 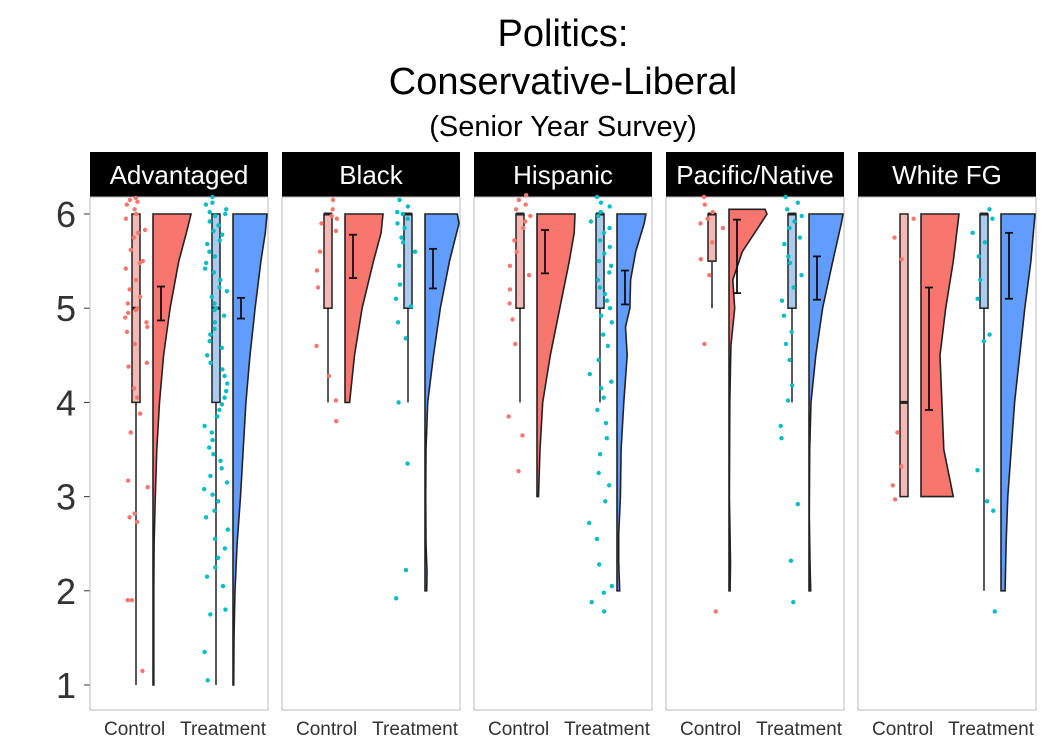 What do you see at coordinates (66, 308) in the screenshot?
I see `y-tick-label: 5` at bounding box center [66, 308].